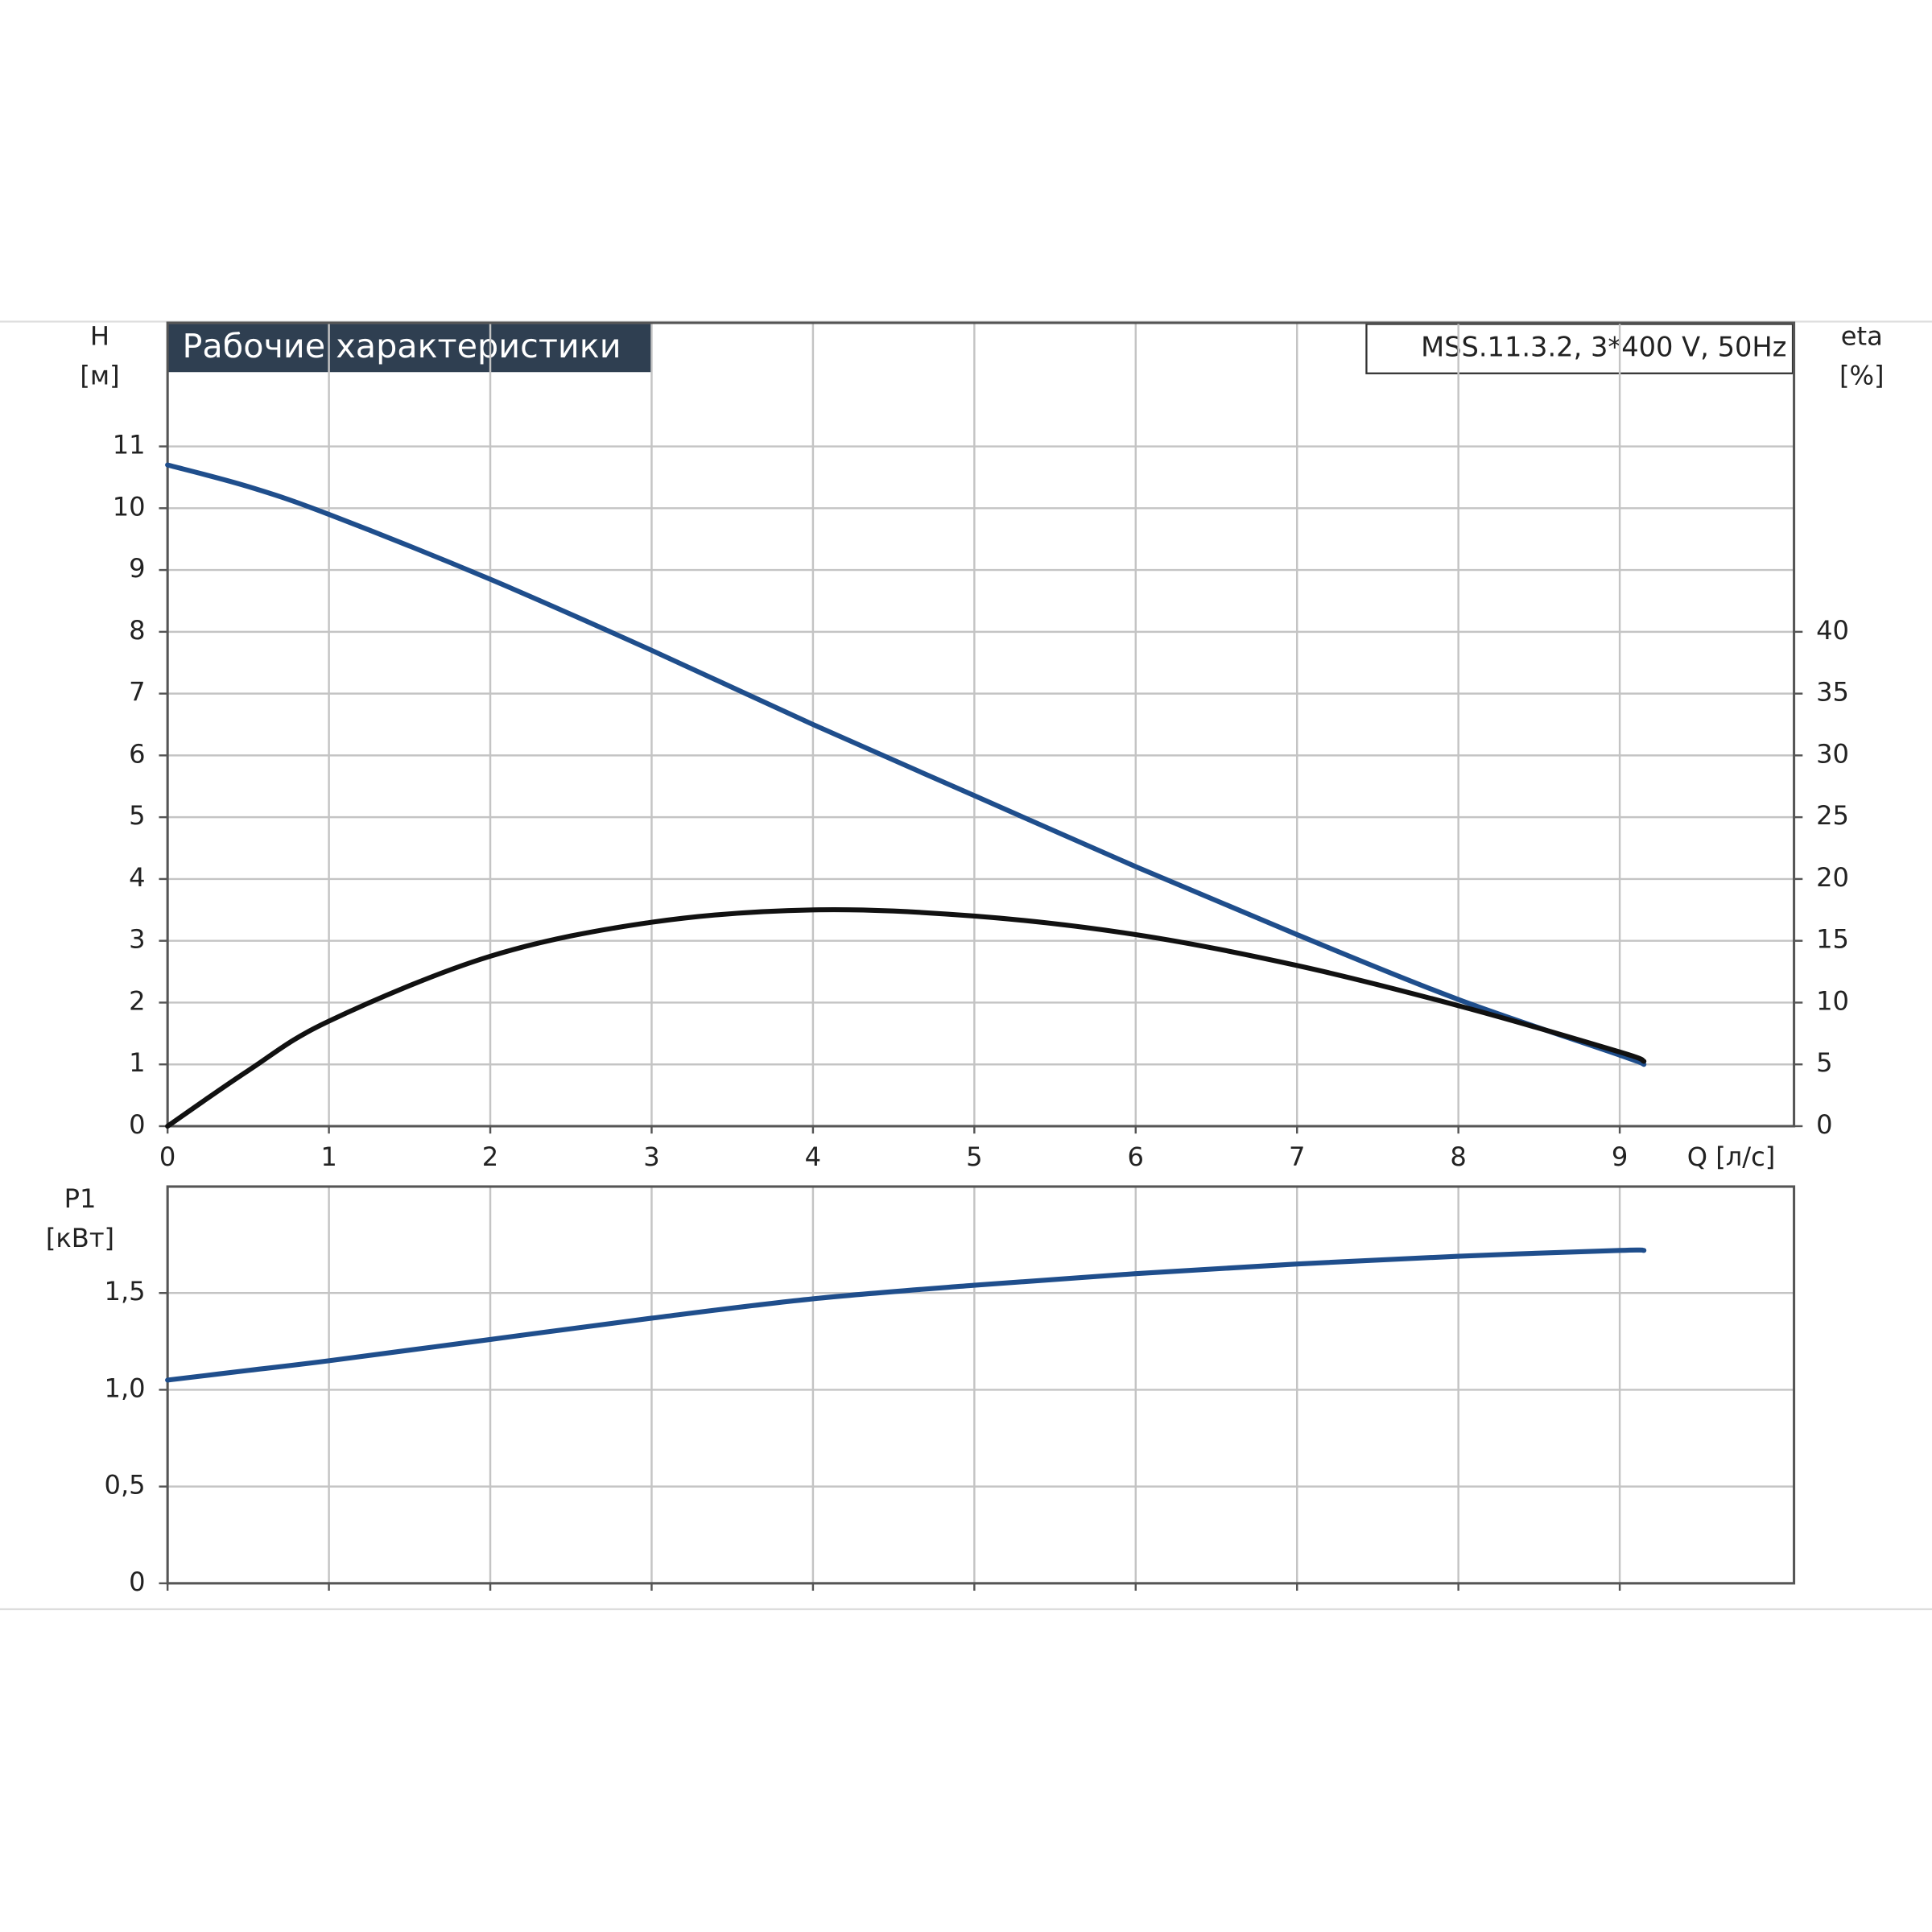 The image size is (1932, 1932). Describe the element at coordinates (1832, 815) in the screenshot. I see `y2-tick-label: 25` at that location.